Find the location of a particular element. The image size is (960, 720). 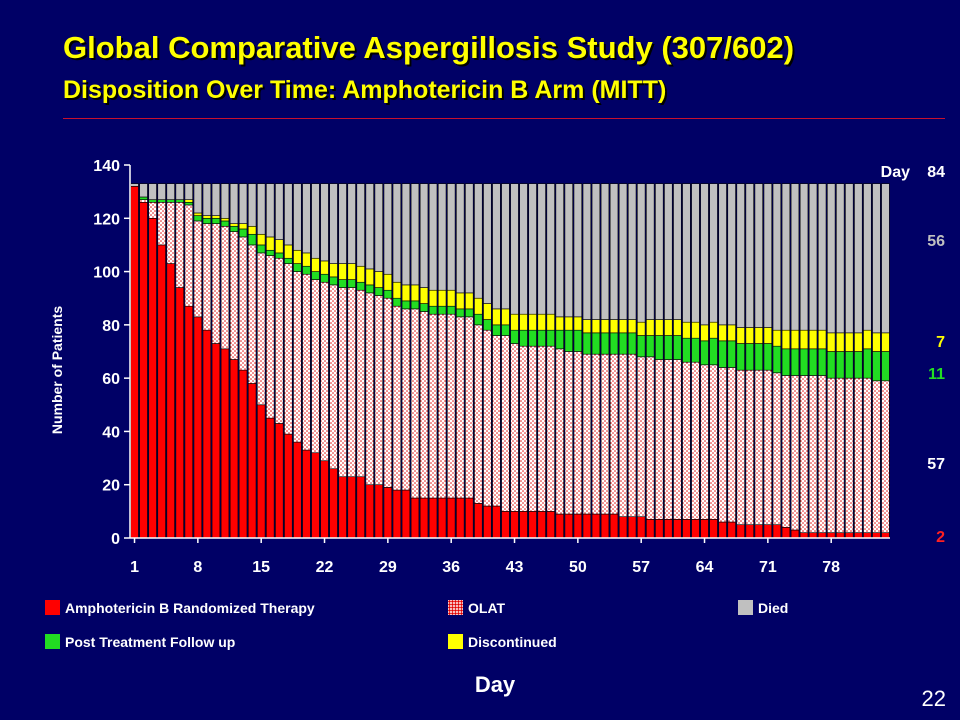

x-tick-label-71: 71 is located at coordinates (768, 567).